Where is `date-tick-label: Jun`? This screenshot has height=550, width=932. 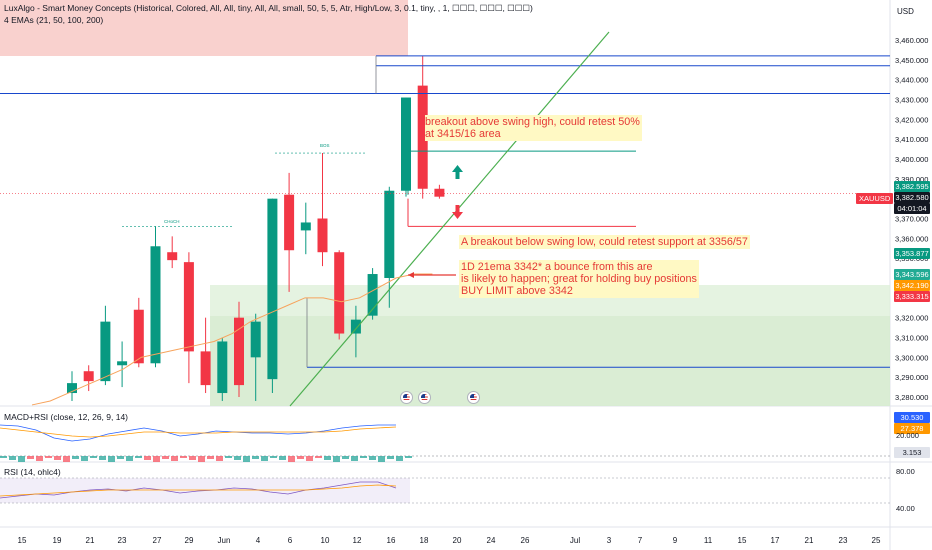 date-tick-label: Jun is located at coordinates (224, 540).